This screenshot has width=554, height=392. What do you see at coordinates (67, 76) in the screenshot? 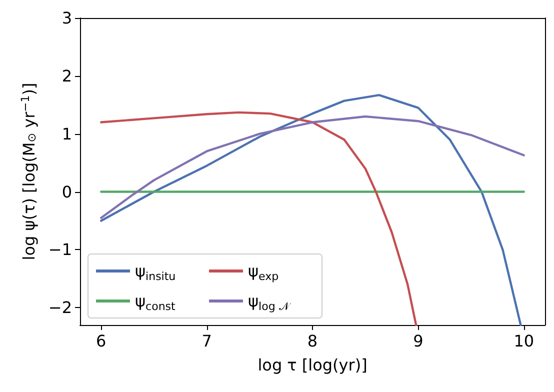
I see `y-tick-label: 2` at bounding box center [67, 76].